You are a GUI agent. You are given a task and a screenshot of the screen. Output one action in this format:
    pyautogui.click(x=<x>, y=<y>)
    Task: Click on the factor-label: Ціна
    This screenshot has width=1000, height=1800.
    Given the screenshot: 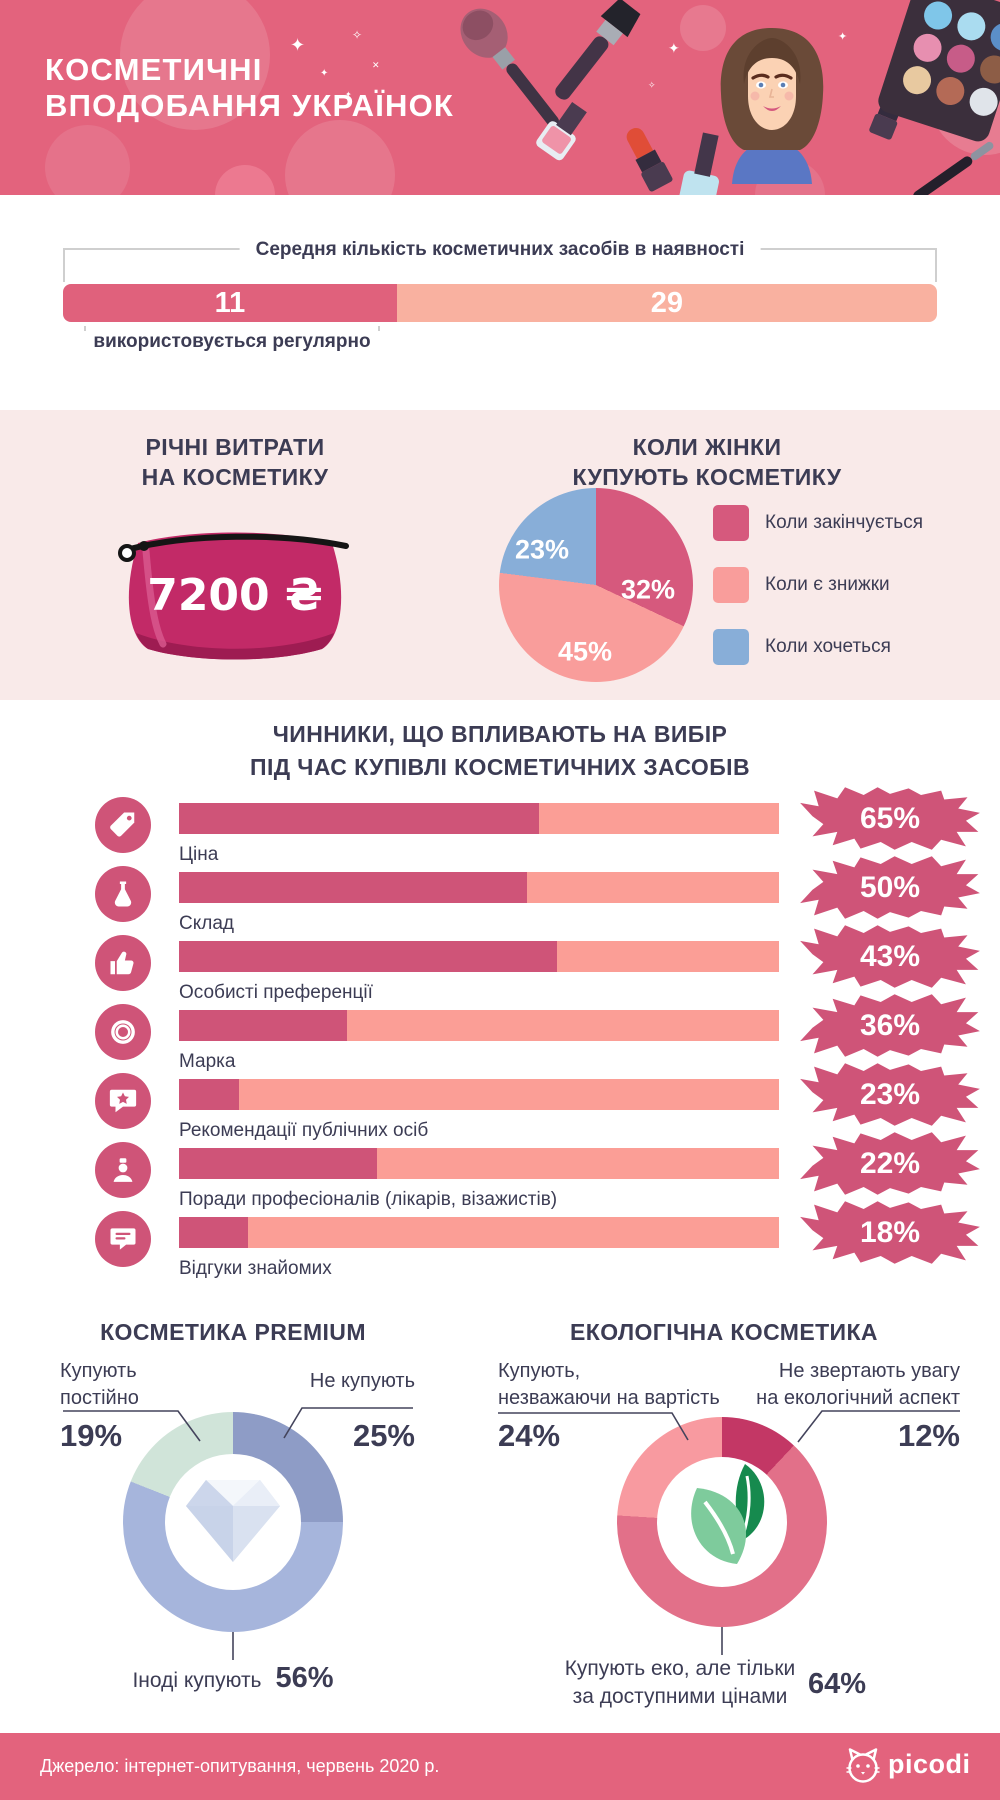 What is the action you would take?
    pyautogui.click(x=199, y=854)
    